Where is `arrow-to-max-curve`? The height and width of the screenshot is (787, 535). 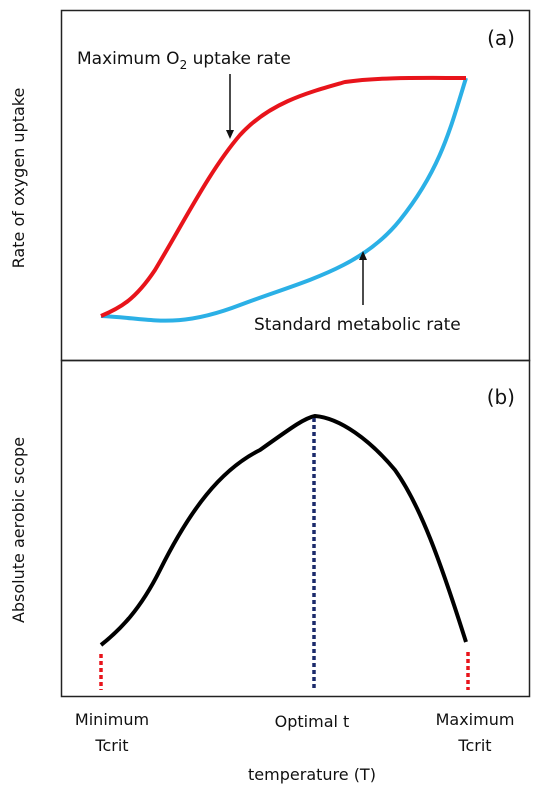
arrow-to-max-curve is located at coordinates (230, 106).